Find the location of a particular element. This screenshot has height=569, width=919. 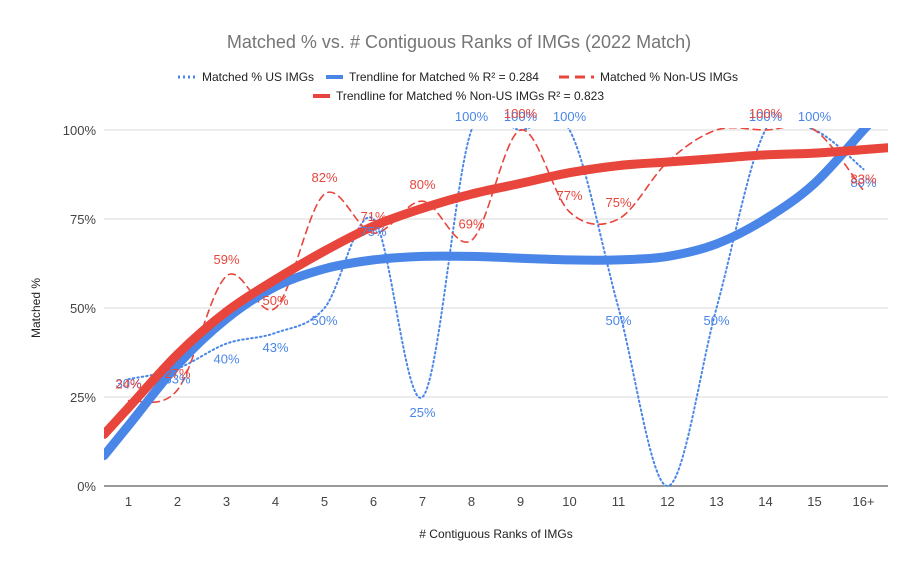

data-label-us: 25% is located at coordinates (422, 412).